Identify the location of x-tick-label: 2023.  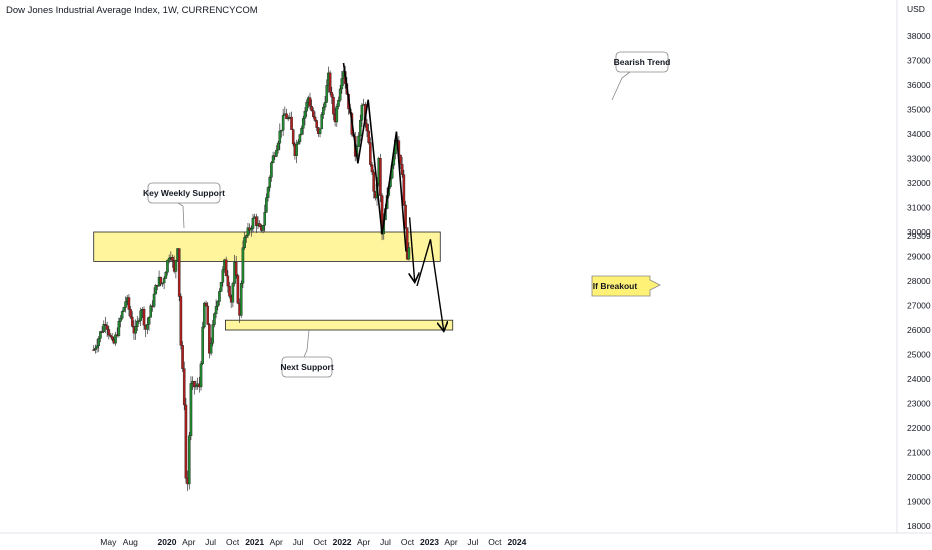
(429, 542).